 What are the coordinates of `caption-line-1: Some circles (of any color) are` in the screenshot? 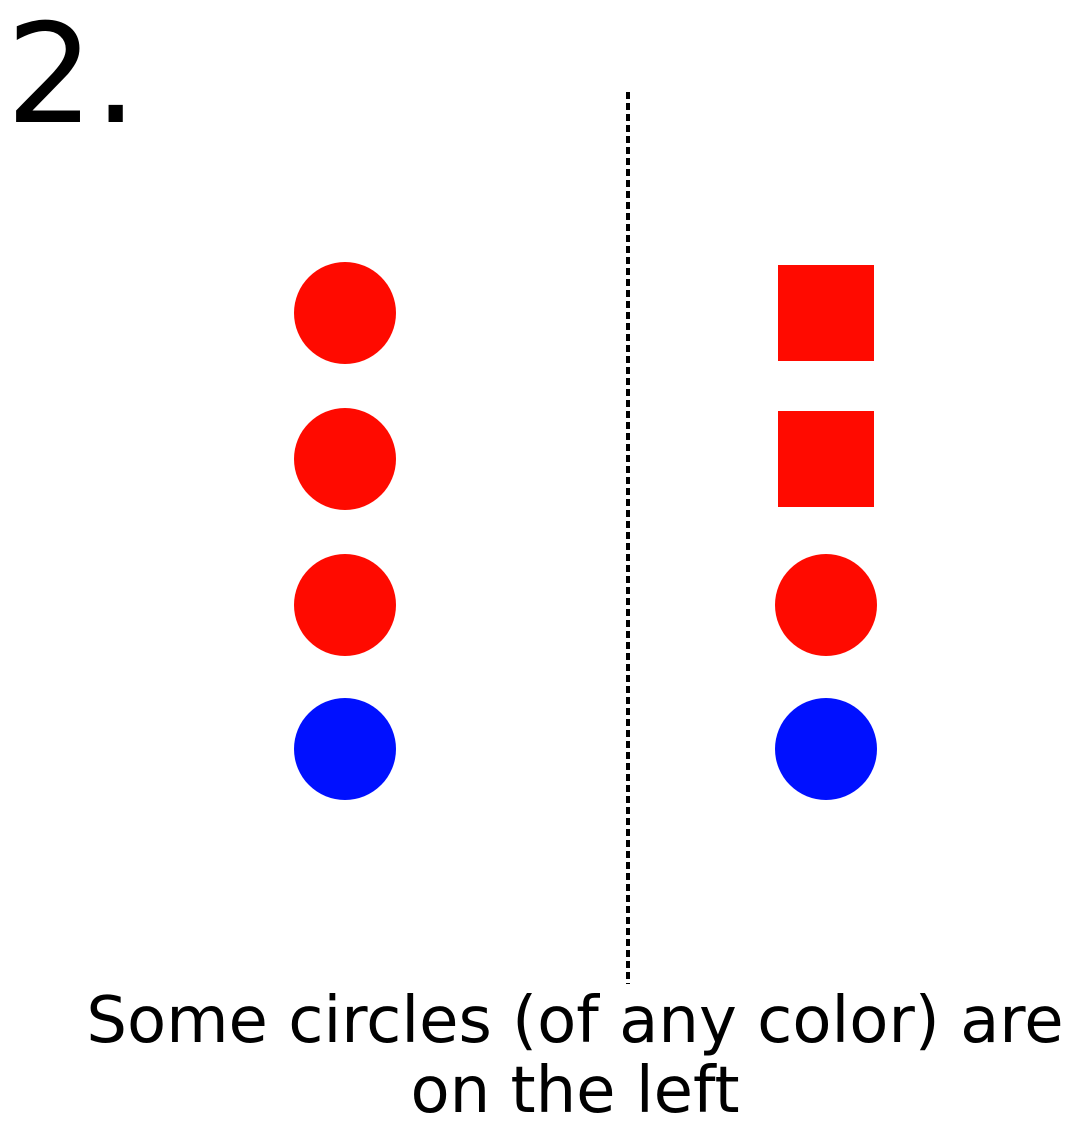 It's located at (575, 1021).